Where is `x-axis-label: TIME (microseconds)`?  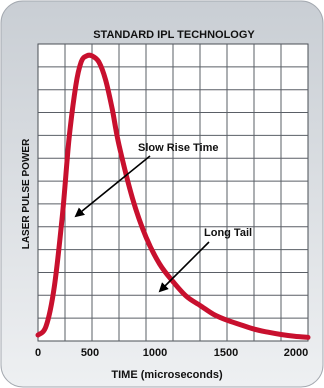
x-axis-label: TIME (microseconds) is located at coordinates (167, 375).